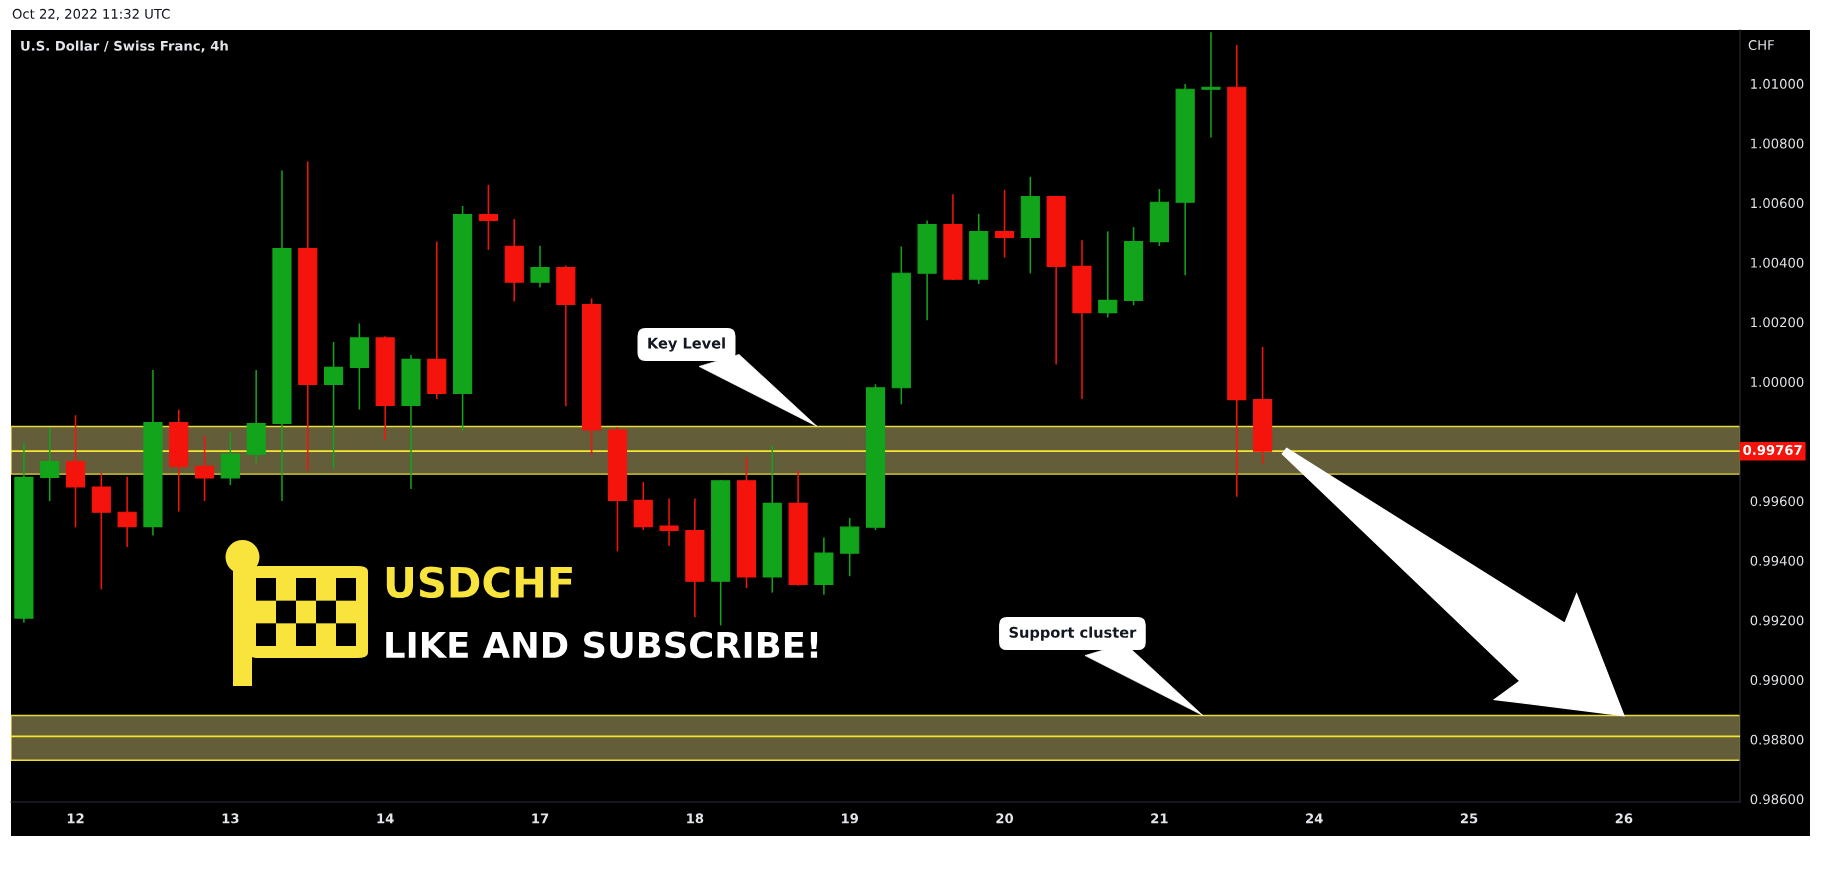 The image size is (1823, 872). Describe the element at coordinates (695, 818) in the screenshot. I see `x-tick-label: 18` at that location.